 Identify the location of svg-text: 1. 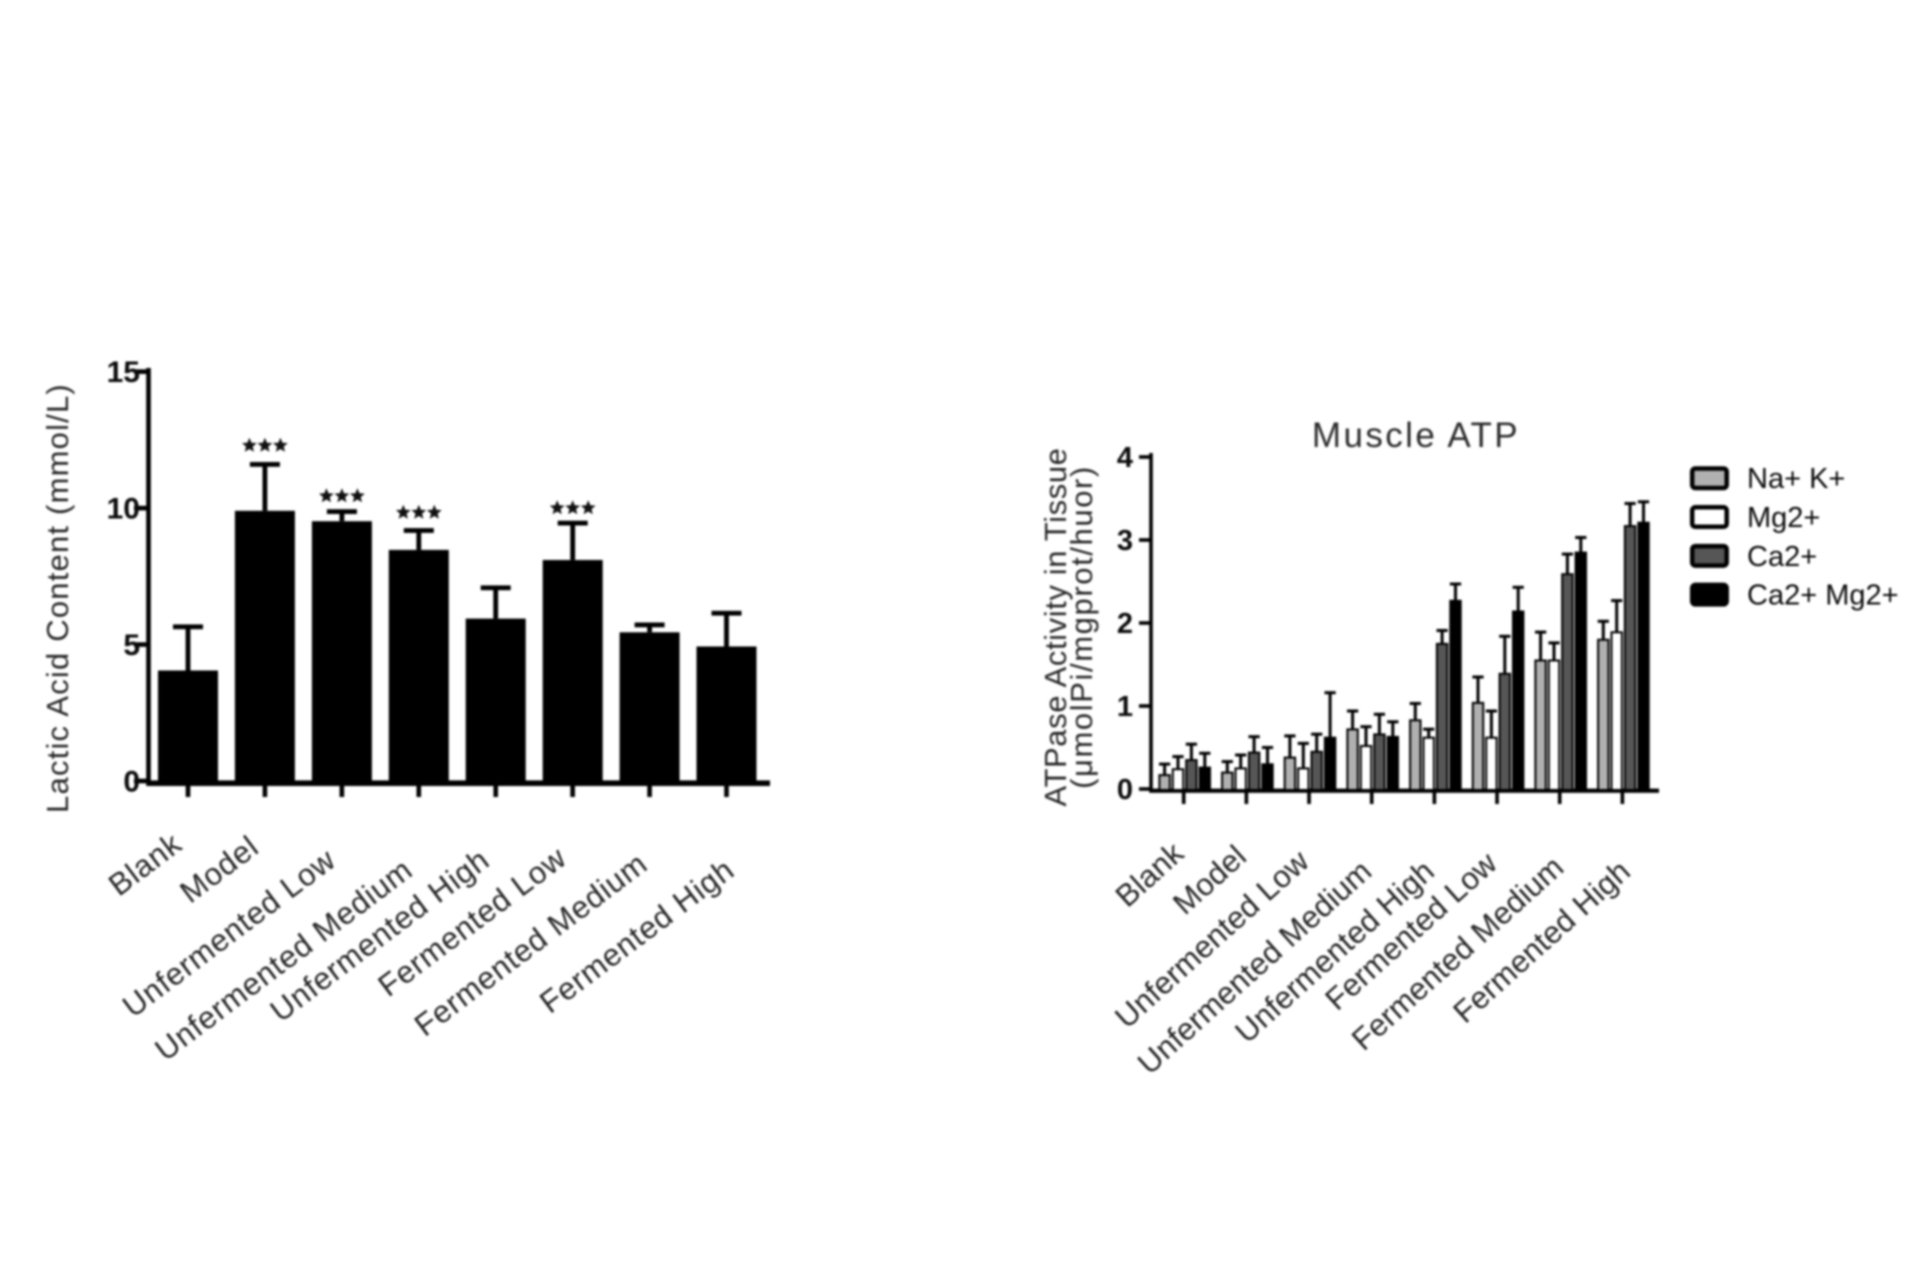
(1125, 707).